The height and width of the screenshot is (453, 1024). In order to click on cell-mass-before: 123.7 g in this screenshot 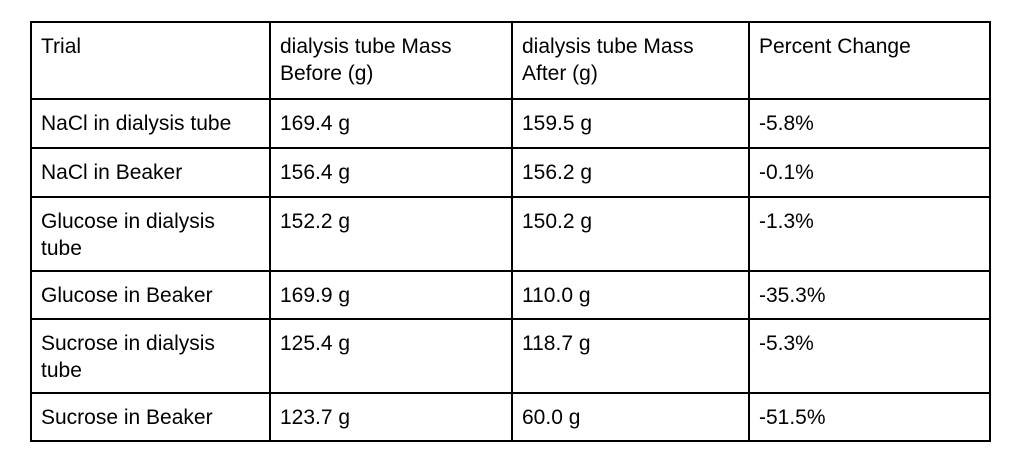, I will do `click(391, 417)`.